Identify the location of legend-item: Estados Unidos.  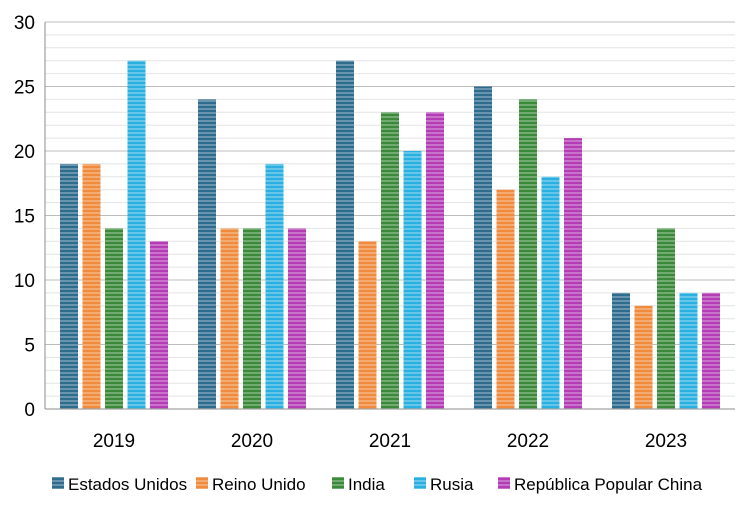
(119, 484).